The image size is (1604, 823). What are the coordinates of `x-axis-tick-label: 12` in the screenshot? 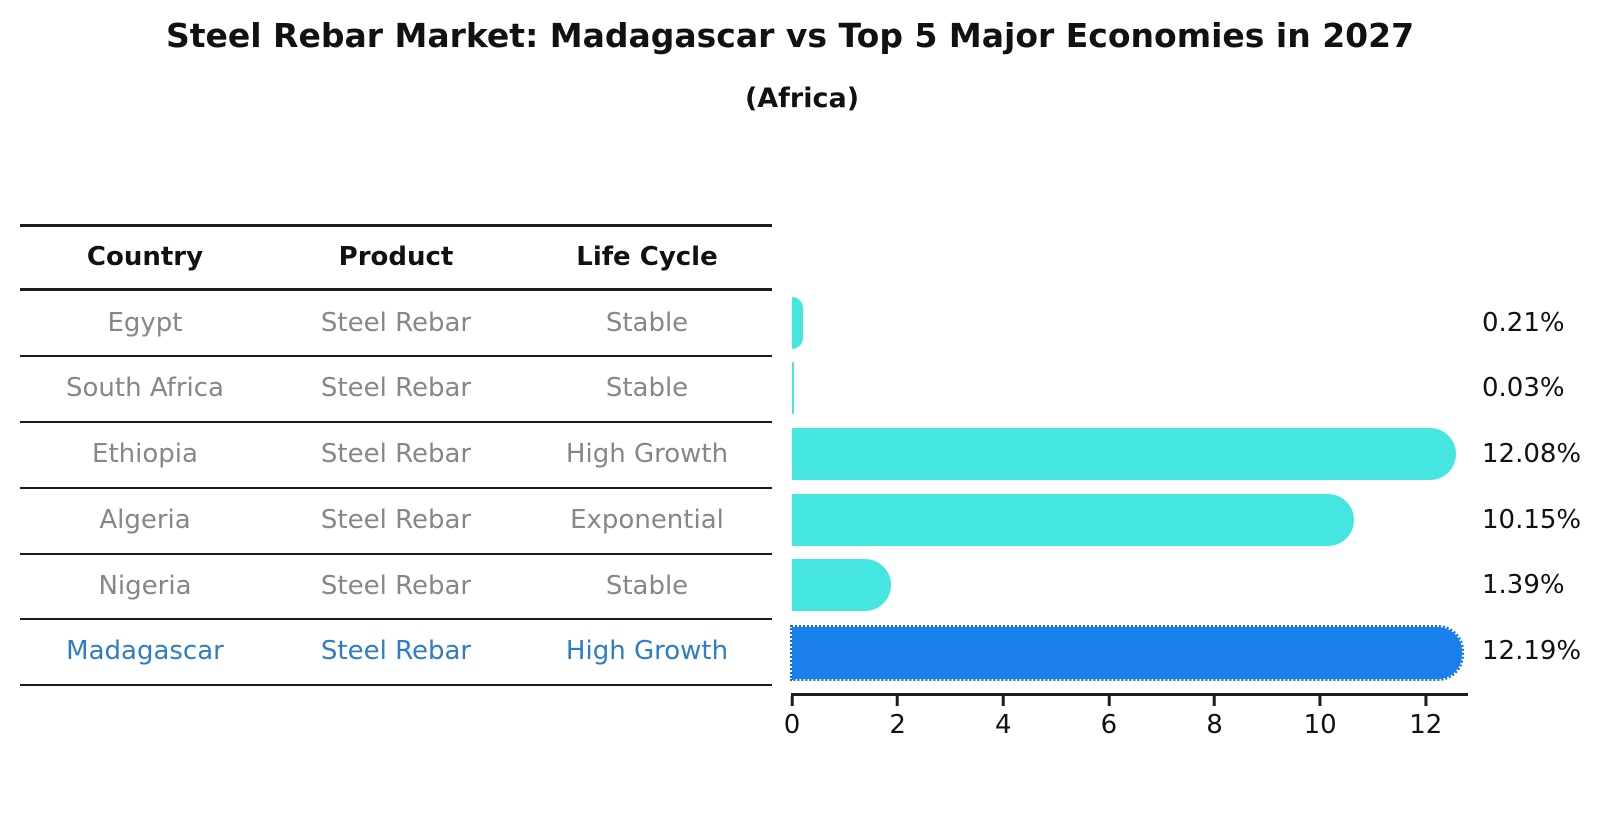 It's located at (1426, 725).